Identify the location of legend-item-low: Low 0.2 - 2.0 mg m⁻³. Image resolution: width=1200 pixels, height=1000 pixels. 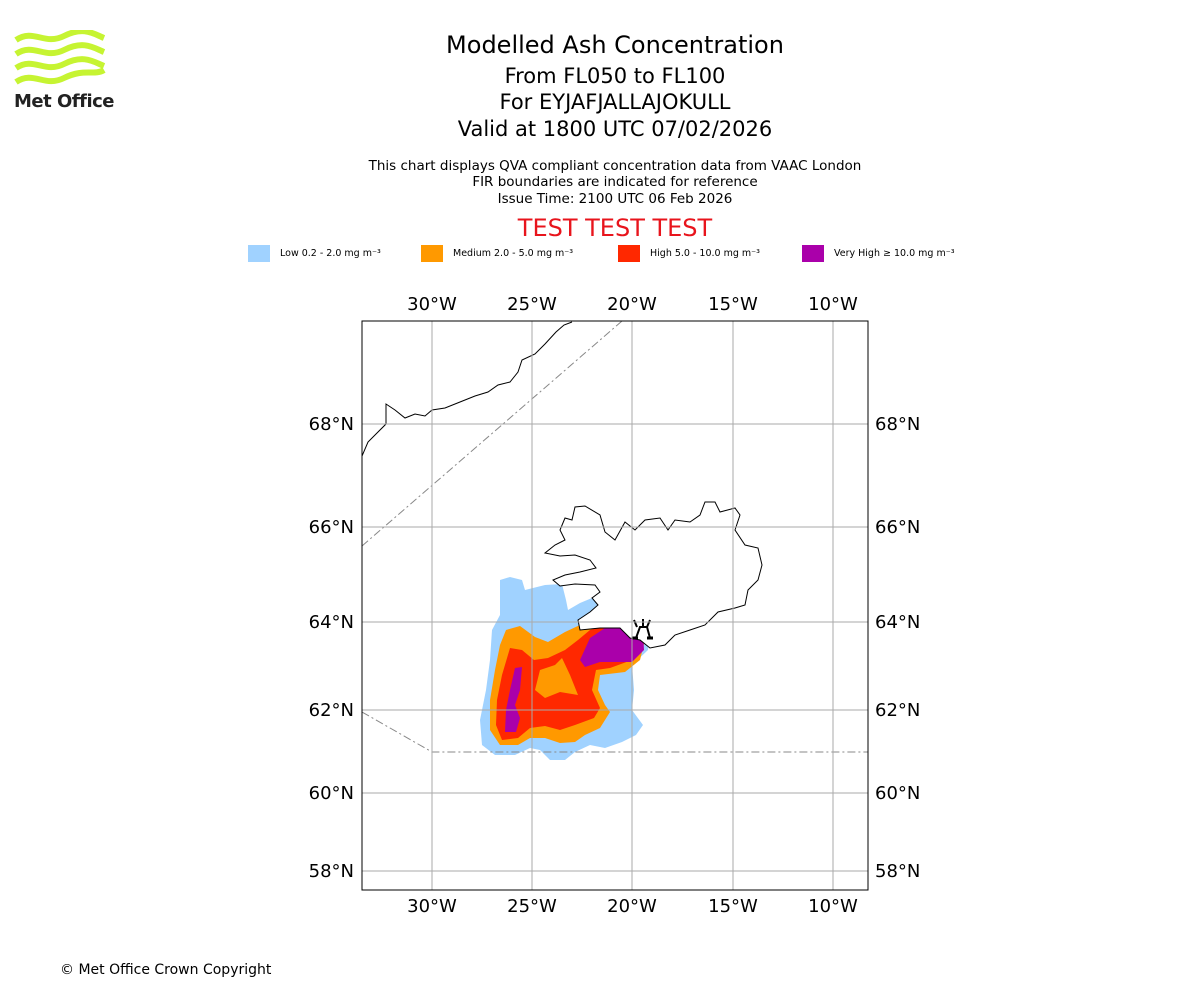
(314, 253).